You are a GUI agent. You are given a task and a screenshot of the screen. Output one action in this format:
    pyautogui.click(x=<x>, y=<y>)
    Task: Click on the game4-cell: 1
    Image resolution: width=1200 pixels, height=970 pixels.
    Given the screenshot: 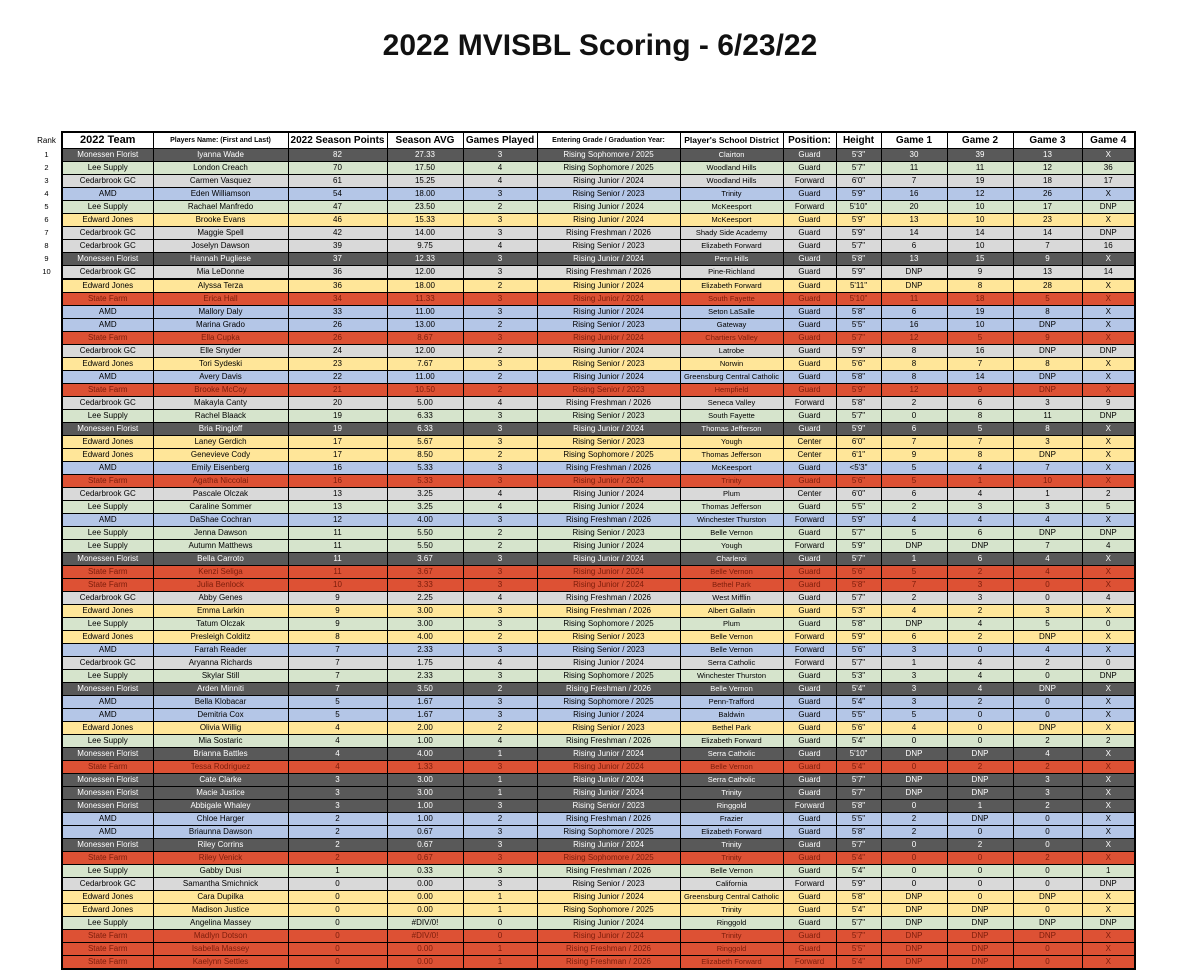 What is the action you would take?
    pyautogui.click(x=1108, y=871)
    